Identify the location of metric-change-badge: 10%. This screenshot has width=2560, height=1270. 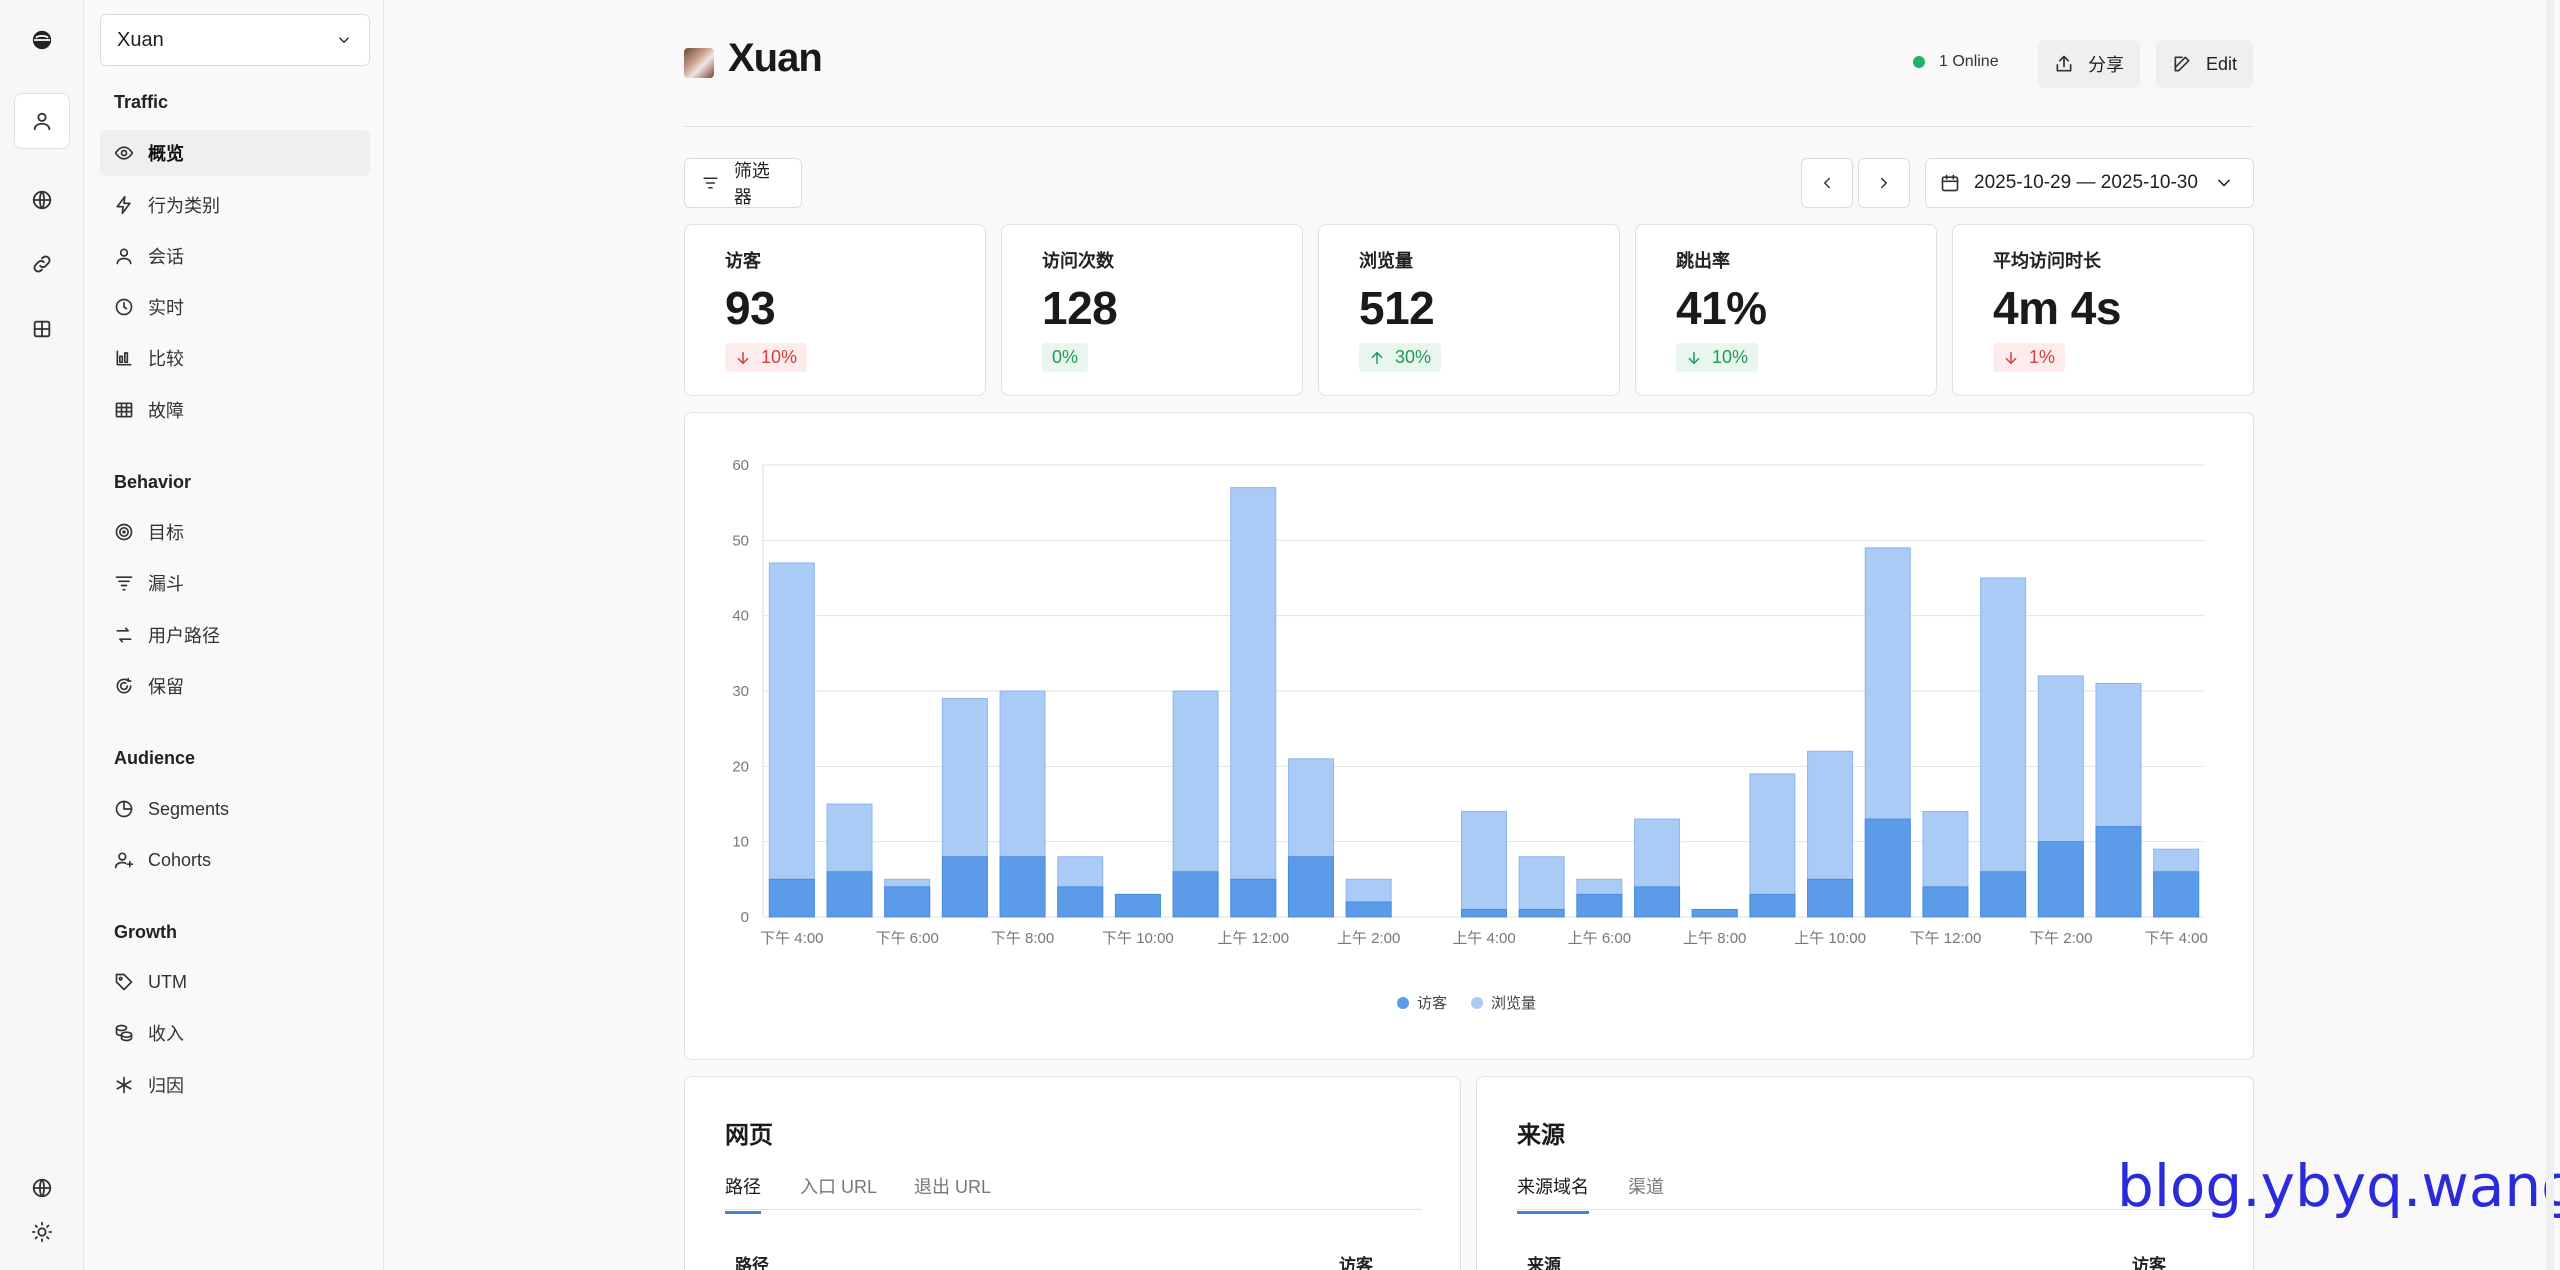
(766, 357).